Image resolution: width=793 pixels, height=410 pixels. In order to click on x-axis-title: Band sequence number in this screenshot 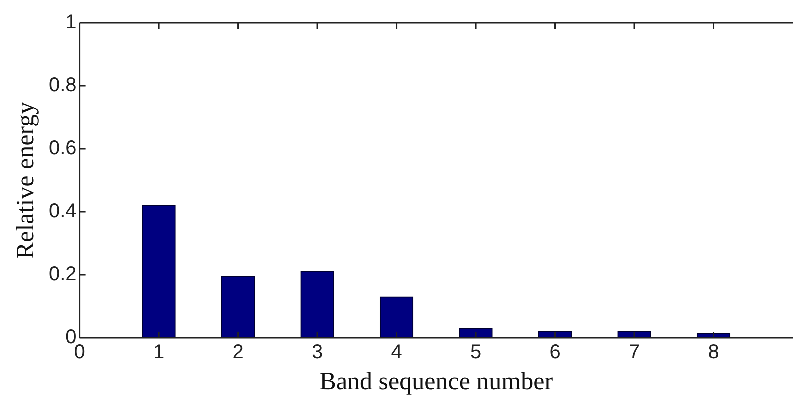, I will do `click(437, 382)`.